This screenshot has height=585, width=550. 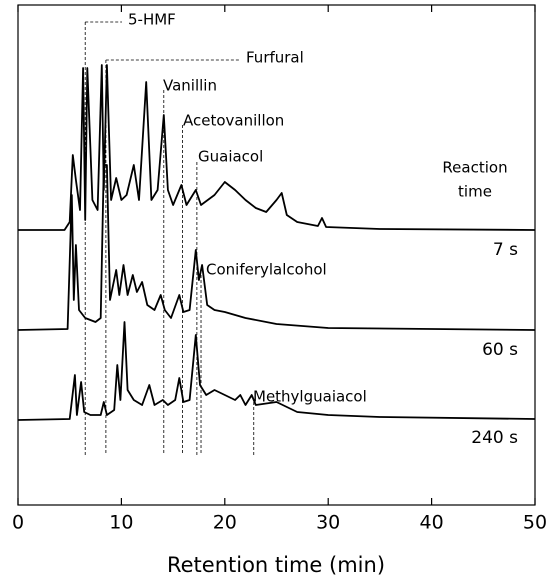 What do you see at coordinates (121, 523) in the screenshot?
I see `x-tick-label: 10` at bounding box center [121, 523].